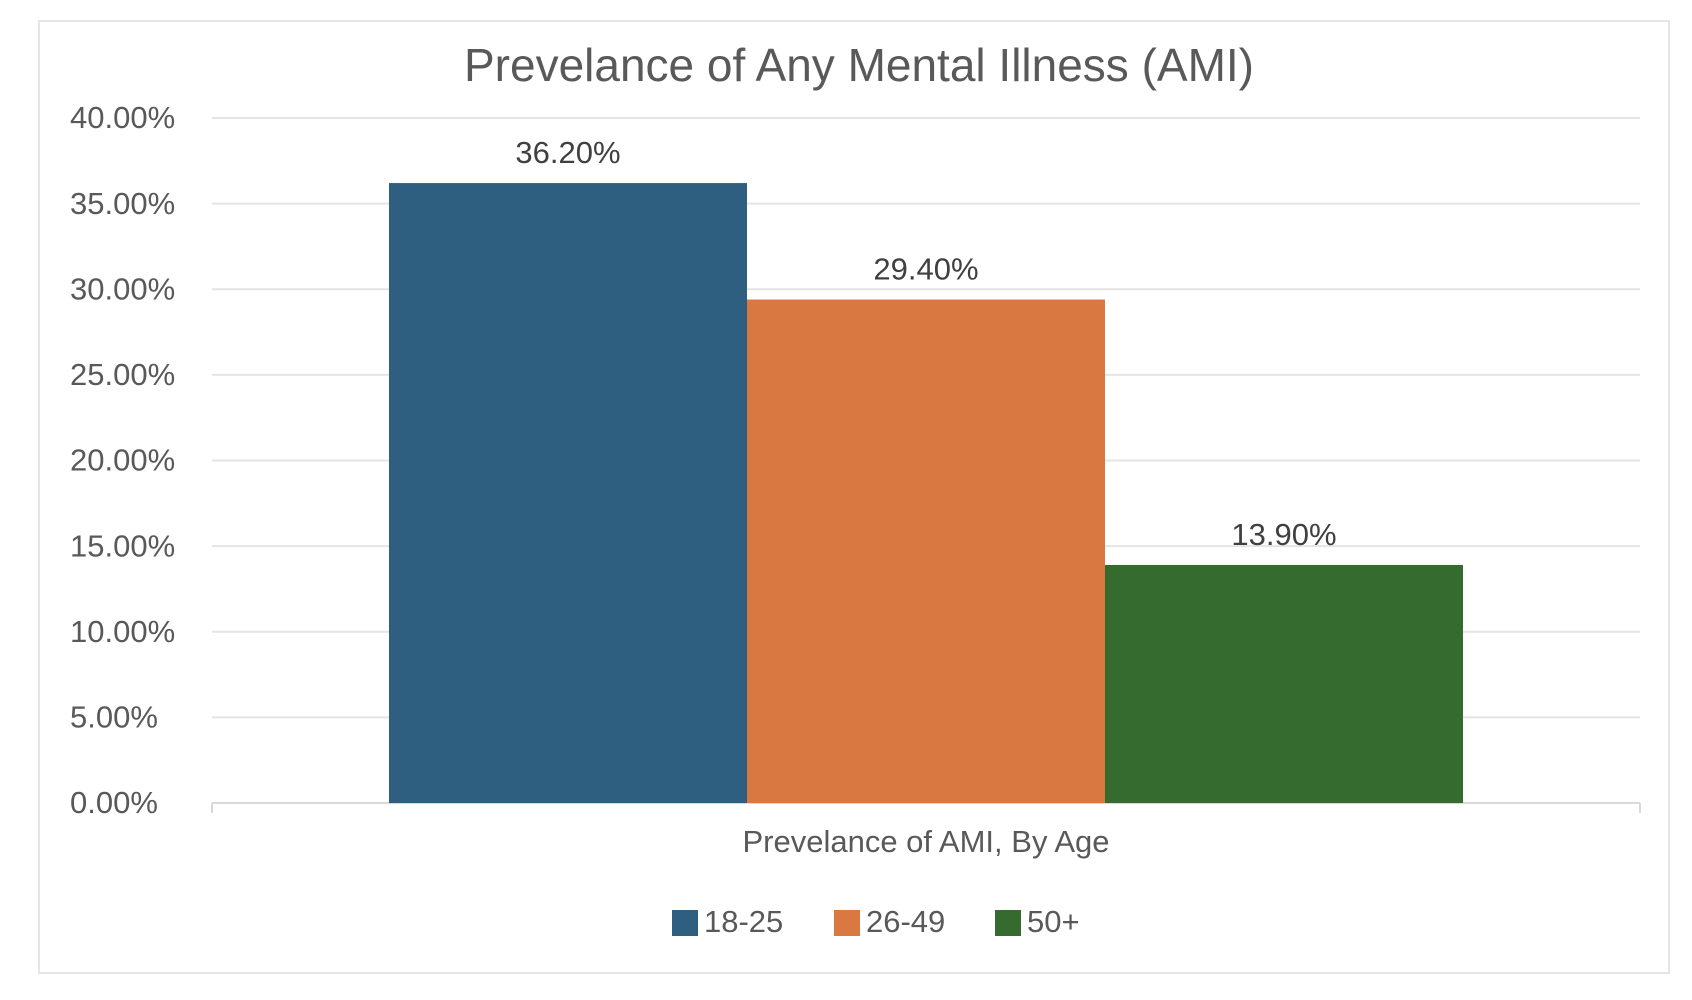  What do you see at coordinates (122, 288) in the screenshot?
I see `y-tick-label: 30.00%` at bounding box center [122, 288].